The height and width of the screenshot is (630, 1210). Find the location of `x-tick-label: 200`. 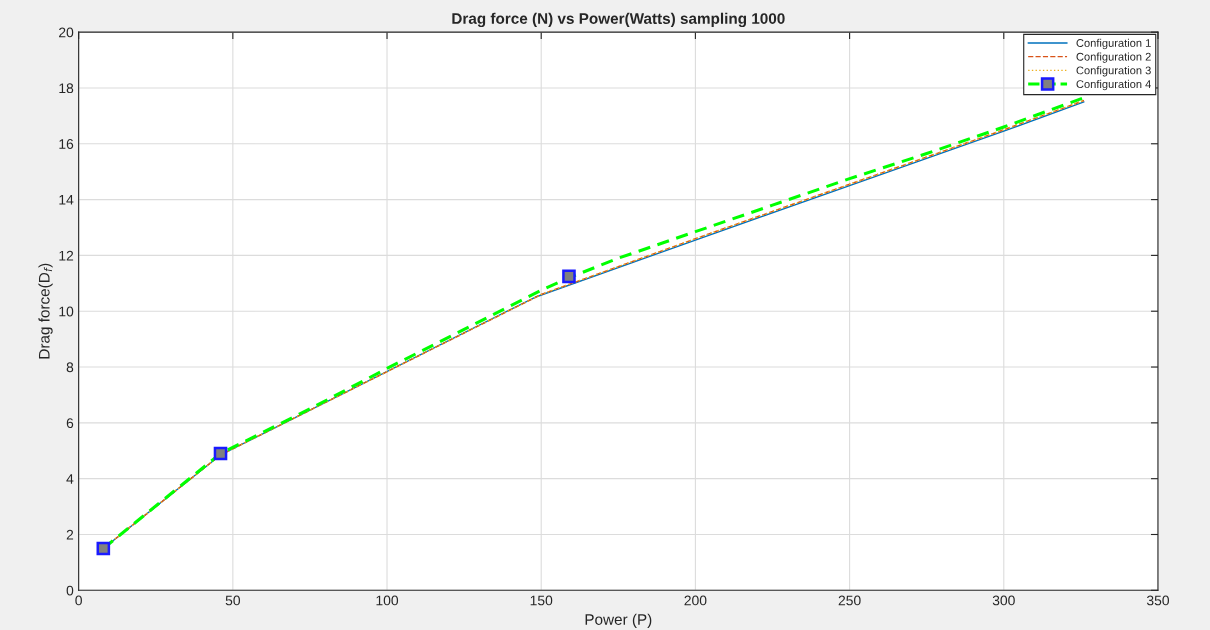

x-tick-label: 200 is located at coordinates (695, 600).